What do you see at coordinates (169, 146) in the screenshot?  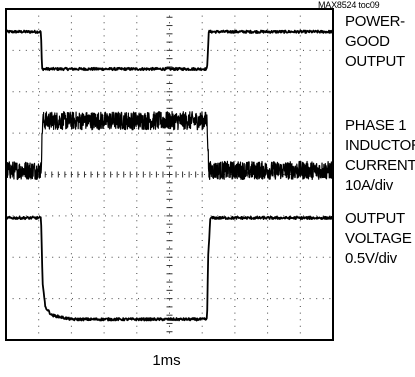 I see `trace-phase1-inductor-current` at bounding box center [169, 146].